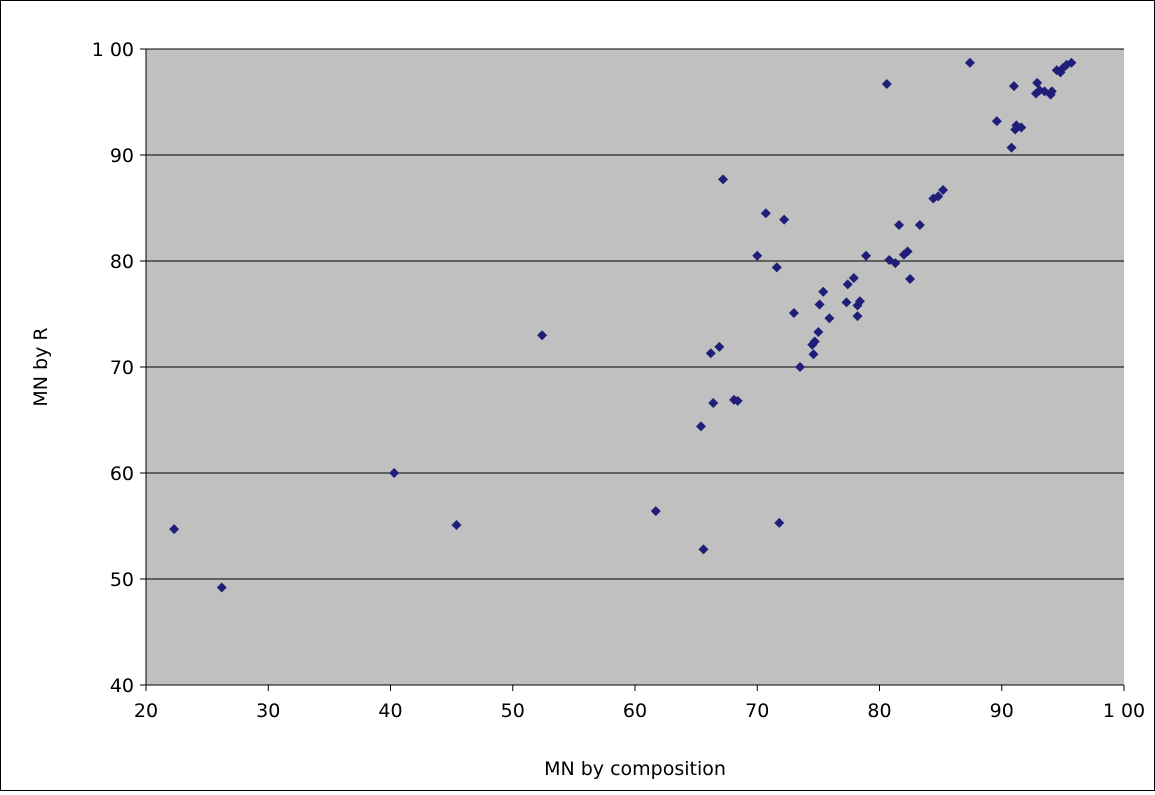 The width and height of the screenshot is (1155, 795). Describe the element at coordinates (635, 769) in the screenshot. I see `x-axis-title: MN by composition` at that location.